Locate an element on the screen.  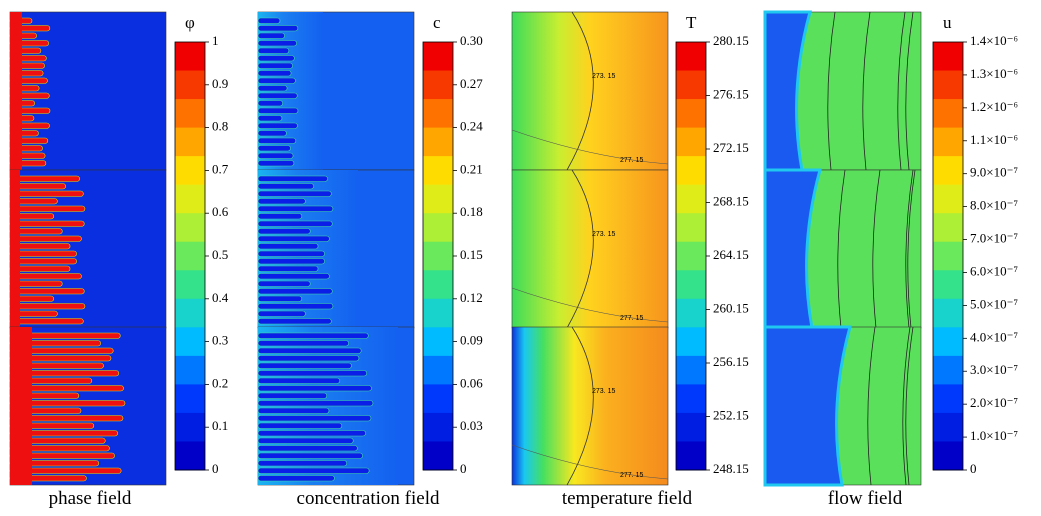
colorbar-title: u is located at coordinates (947, 22).